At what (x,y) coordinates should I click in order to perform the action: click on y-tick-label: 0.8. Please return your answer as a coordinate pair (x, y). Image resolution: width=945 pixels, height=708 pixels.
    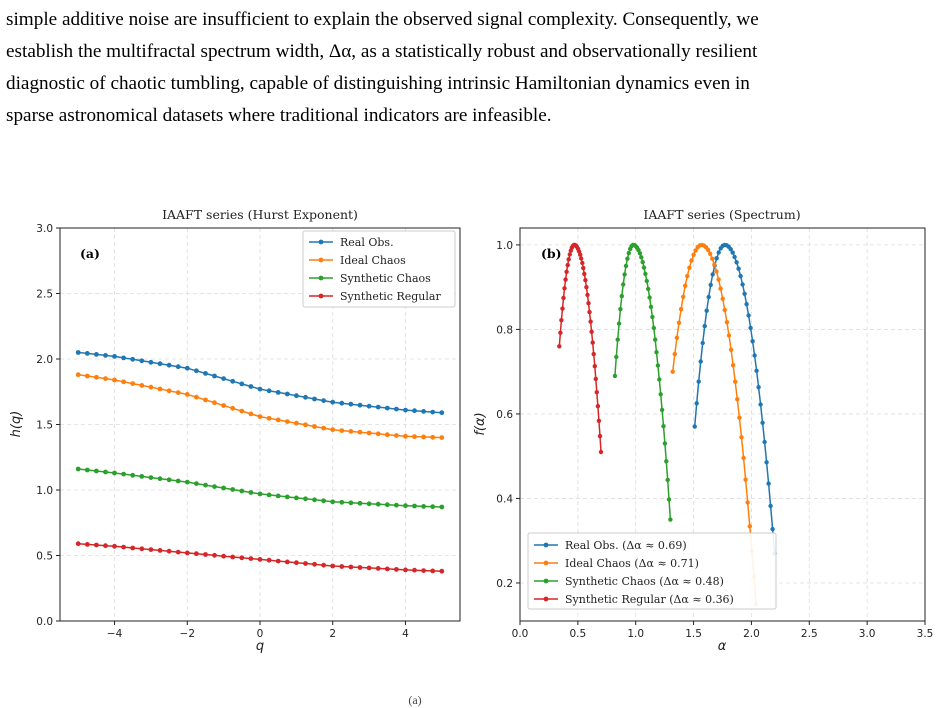
    Looking at the image, I should click on (504, 330).